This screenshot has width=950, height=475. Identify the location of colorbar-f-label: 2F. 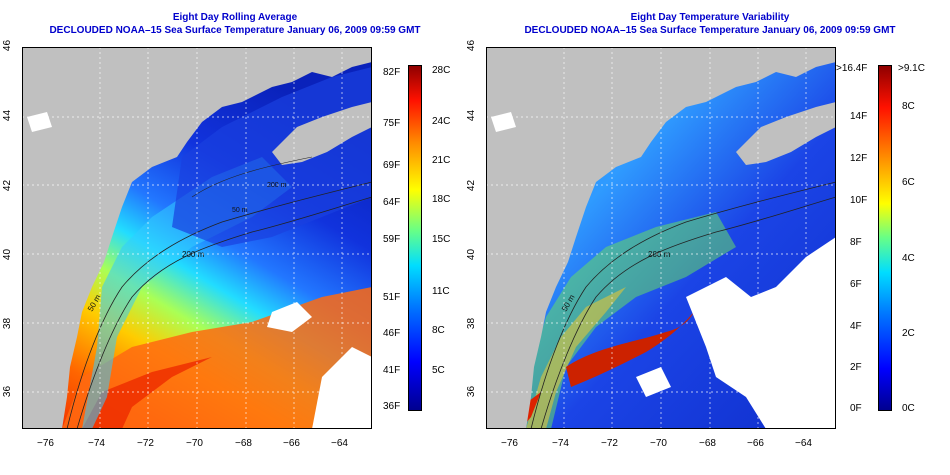
(856, 367).